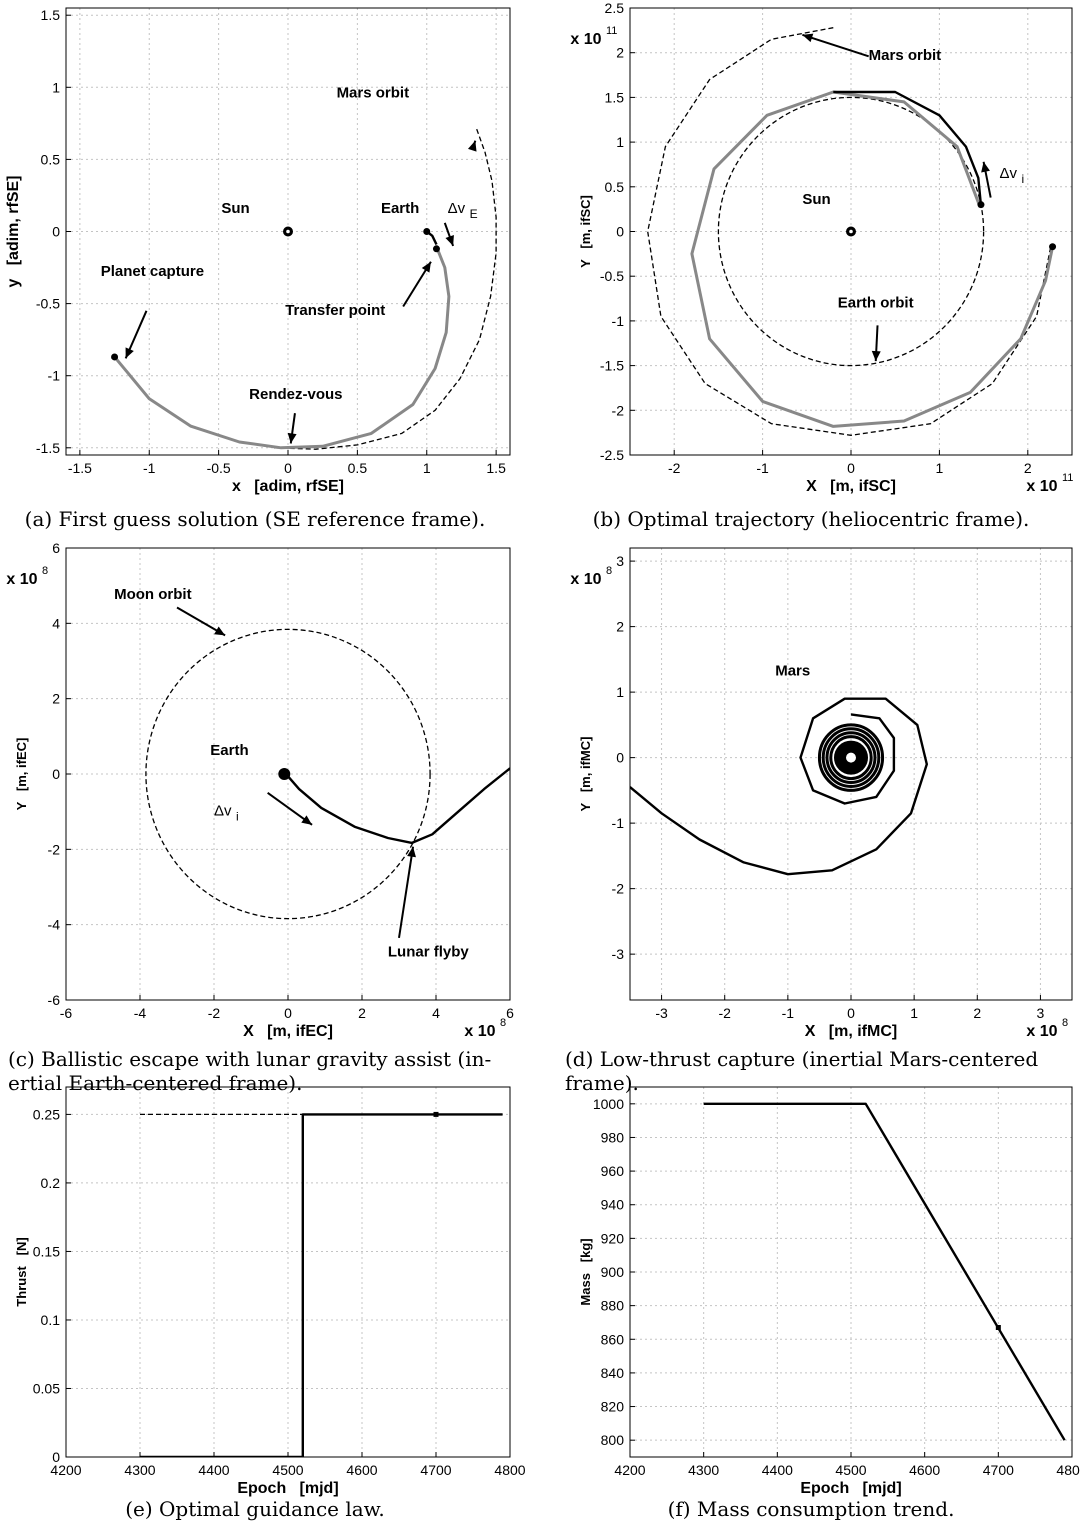  I want to click on x-tick-label: 6, so click(510, 1013).